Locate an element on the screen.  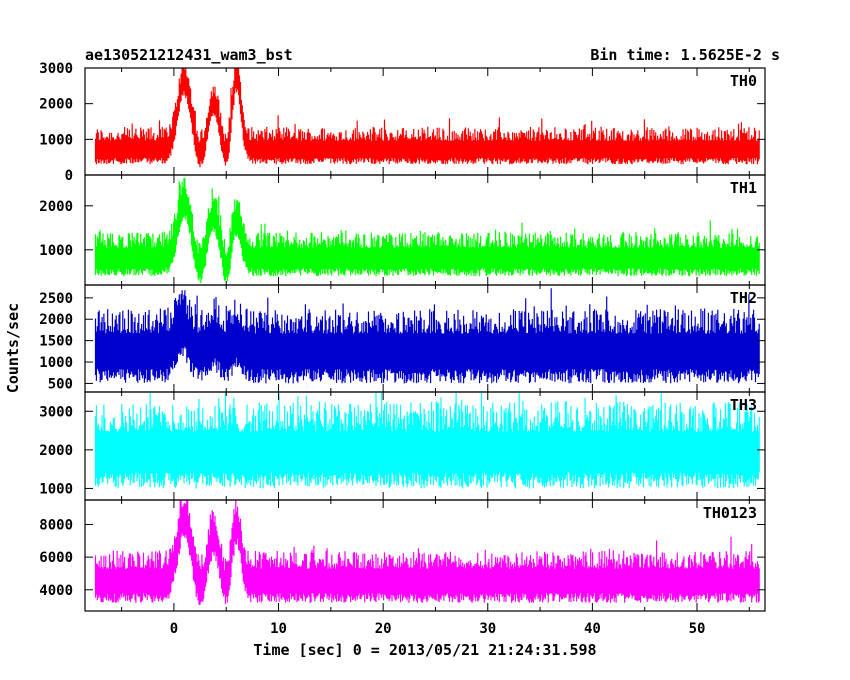
panel-label-th2: TH2 is located at coordinates (743, 298).